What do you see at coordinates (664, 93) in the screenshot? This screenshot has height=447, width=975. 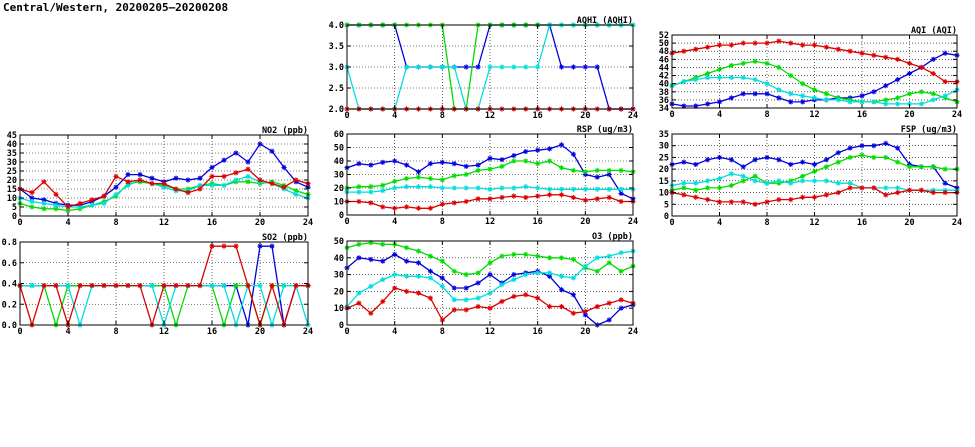 I see `y-tick-label: 38` at bounding box center [664, 93].